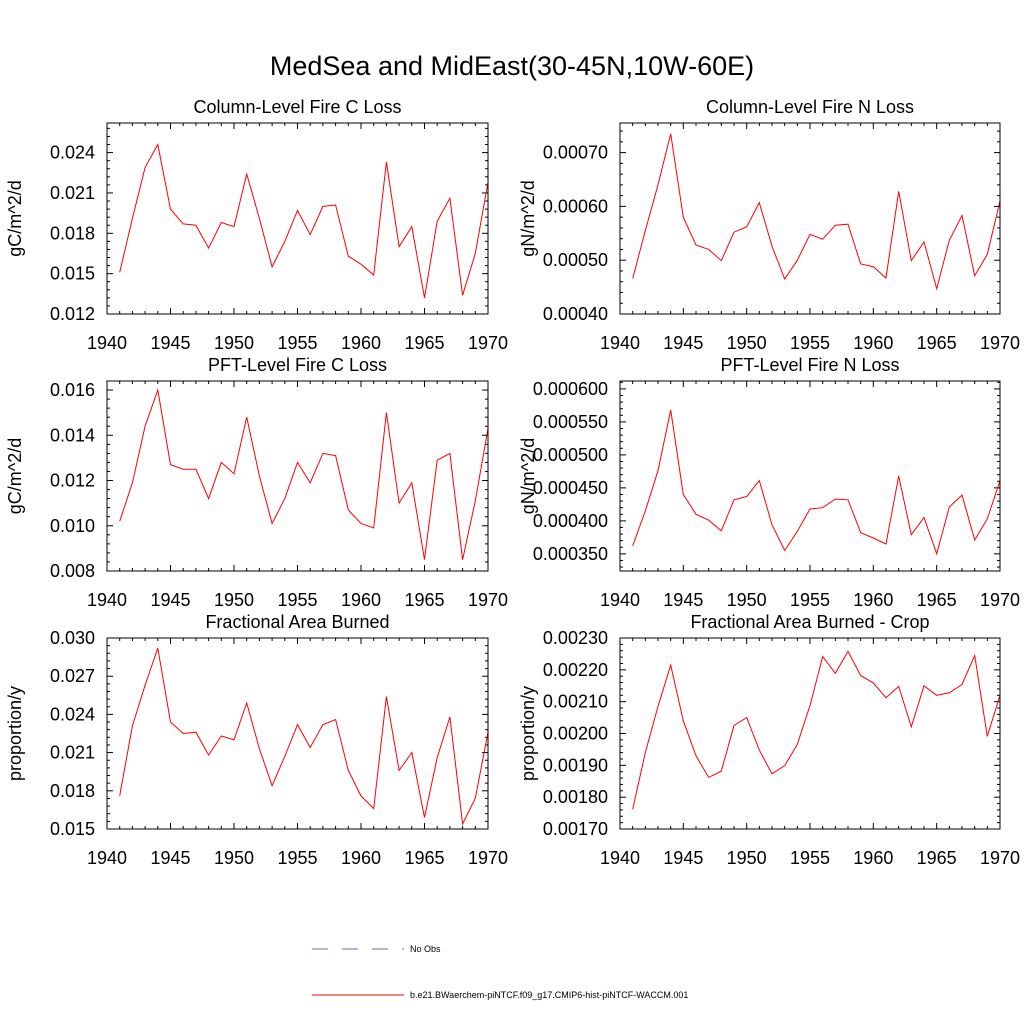 The image size is (1024, 1024). Describe the element at coordinates (297, 107) in the screenshot. I see `panel-title: Column-Level Fire C Loss` at that location.